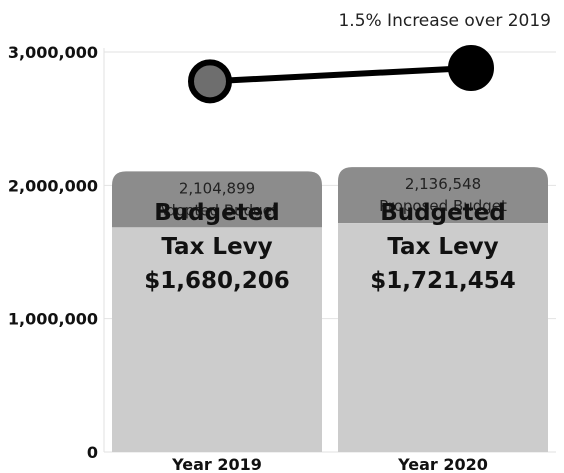 This screenshot has height=473, width=564. What do you see at coordinates (53, 185) in the screenshot?
I see `y-tick-label: 2,000,000` at bounding box center [53, 185].